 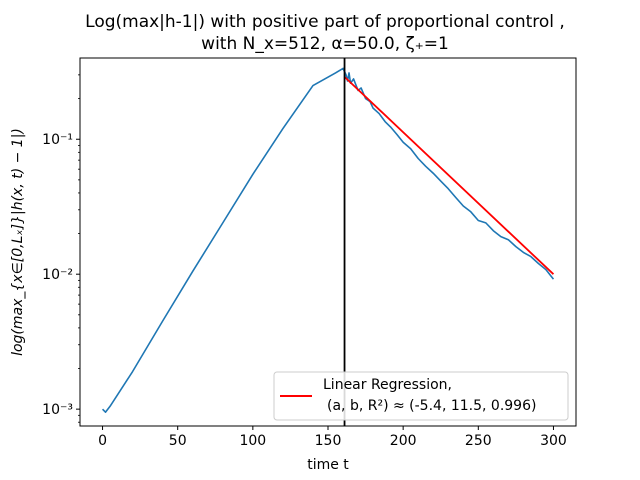 What do you see at coordinates (431, 406) in the screenshot?
I see `legend-label-line2: (a, b, R²) ≈ (-5.4, 11.5, 0.996)` at bounding box center [431, 406].